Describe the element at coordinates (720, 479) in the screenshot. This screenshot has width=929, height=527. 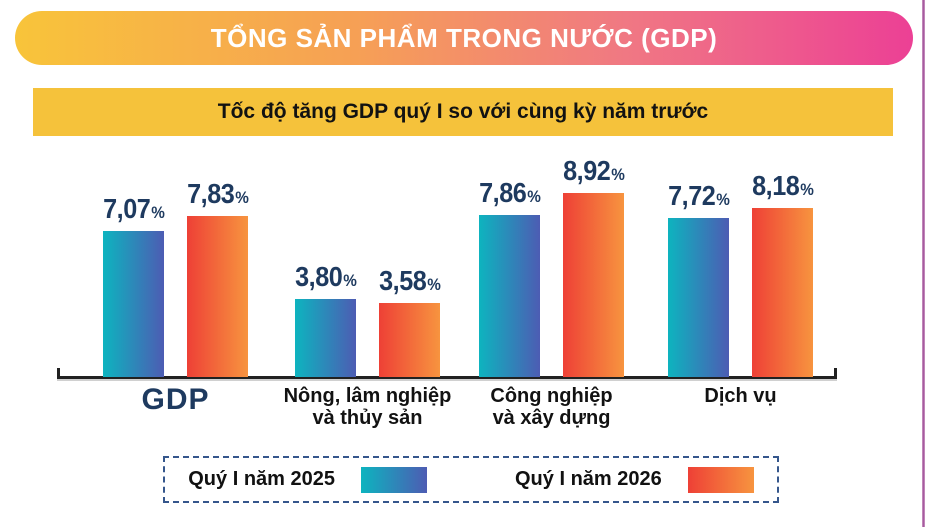
I see `legend-swatch-q1-2026` at that location.